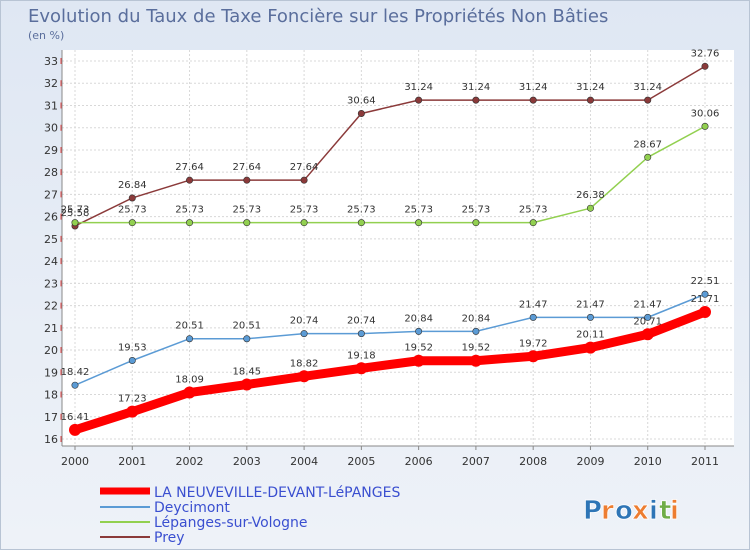  What do you see at coordinates (189, 392) in the screenshot?
I see `point-neuveville-2002` at bounding box center [189, 392].